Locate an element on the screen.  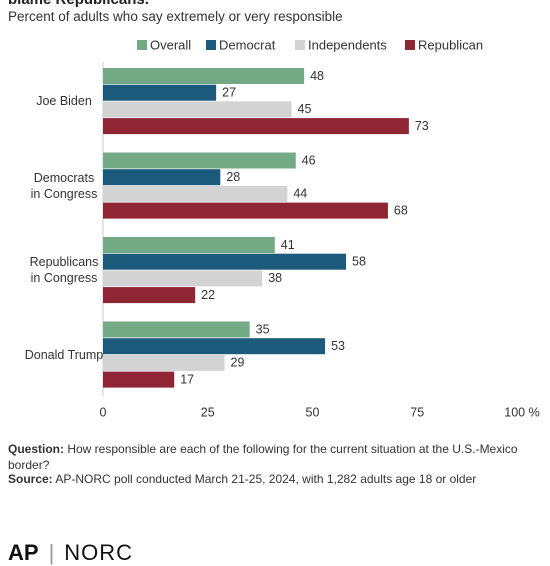
value-label: 29 is located at coordinates (238, 363).